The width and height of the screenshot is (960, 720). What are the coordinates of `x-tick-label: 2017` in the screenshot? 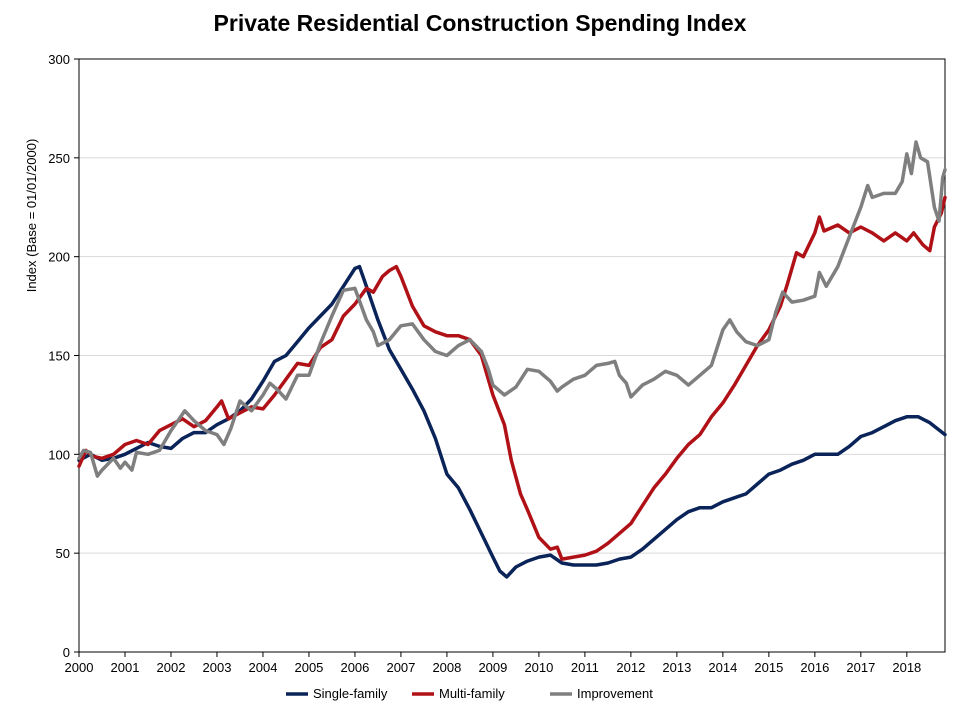 It's located at (860, 667).